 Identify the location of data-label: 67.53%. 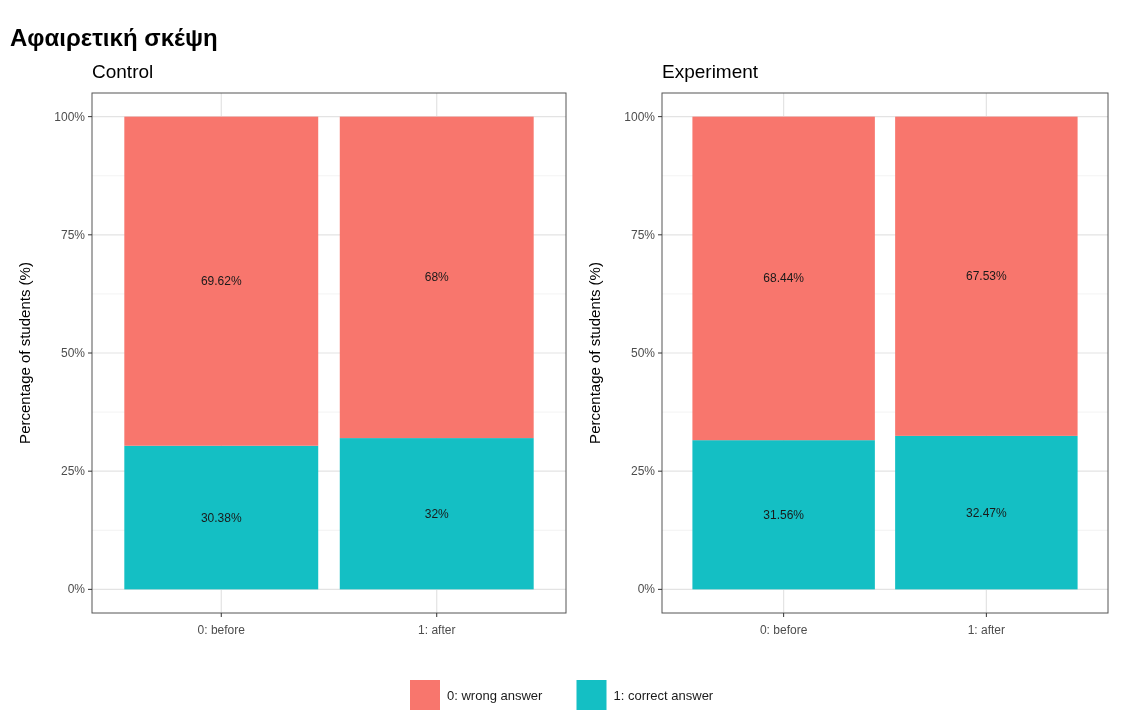
(987, 276).